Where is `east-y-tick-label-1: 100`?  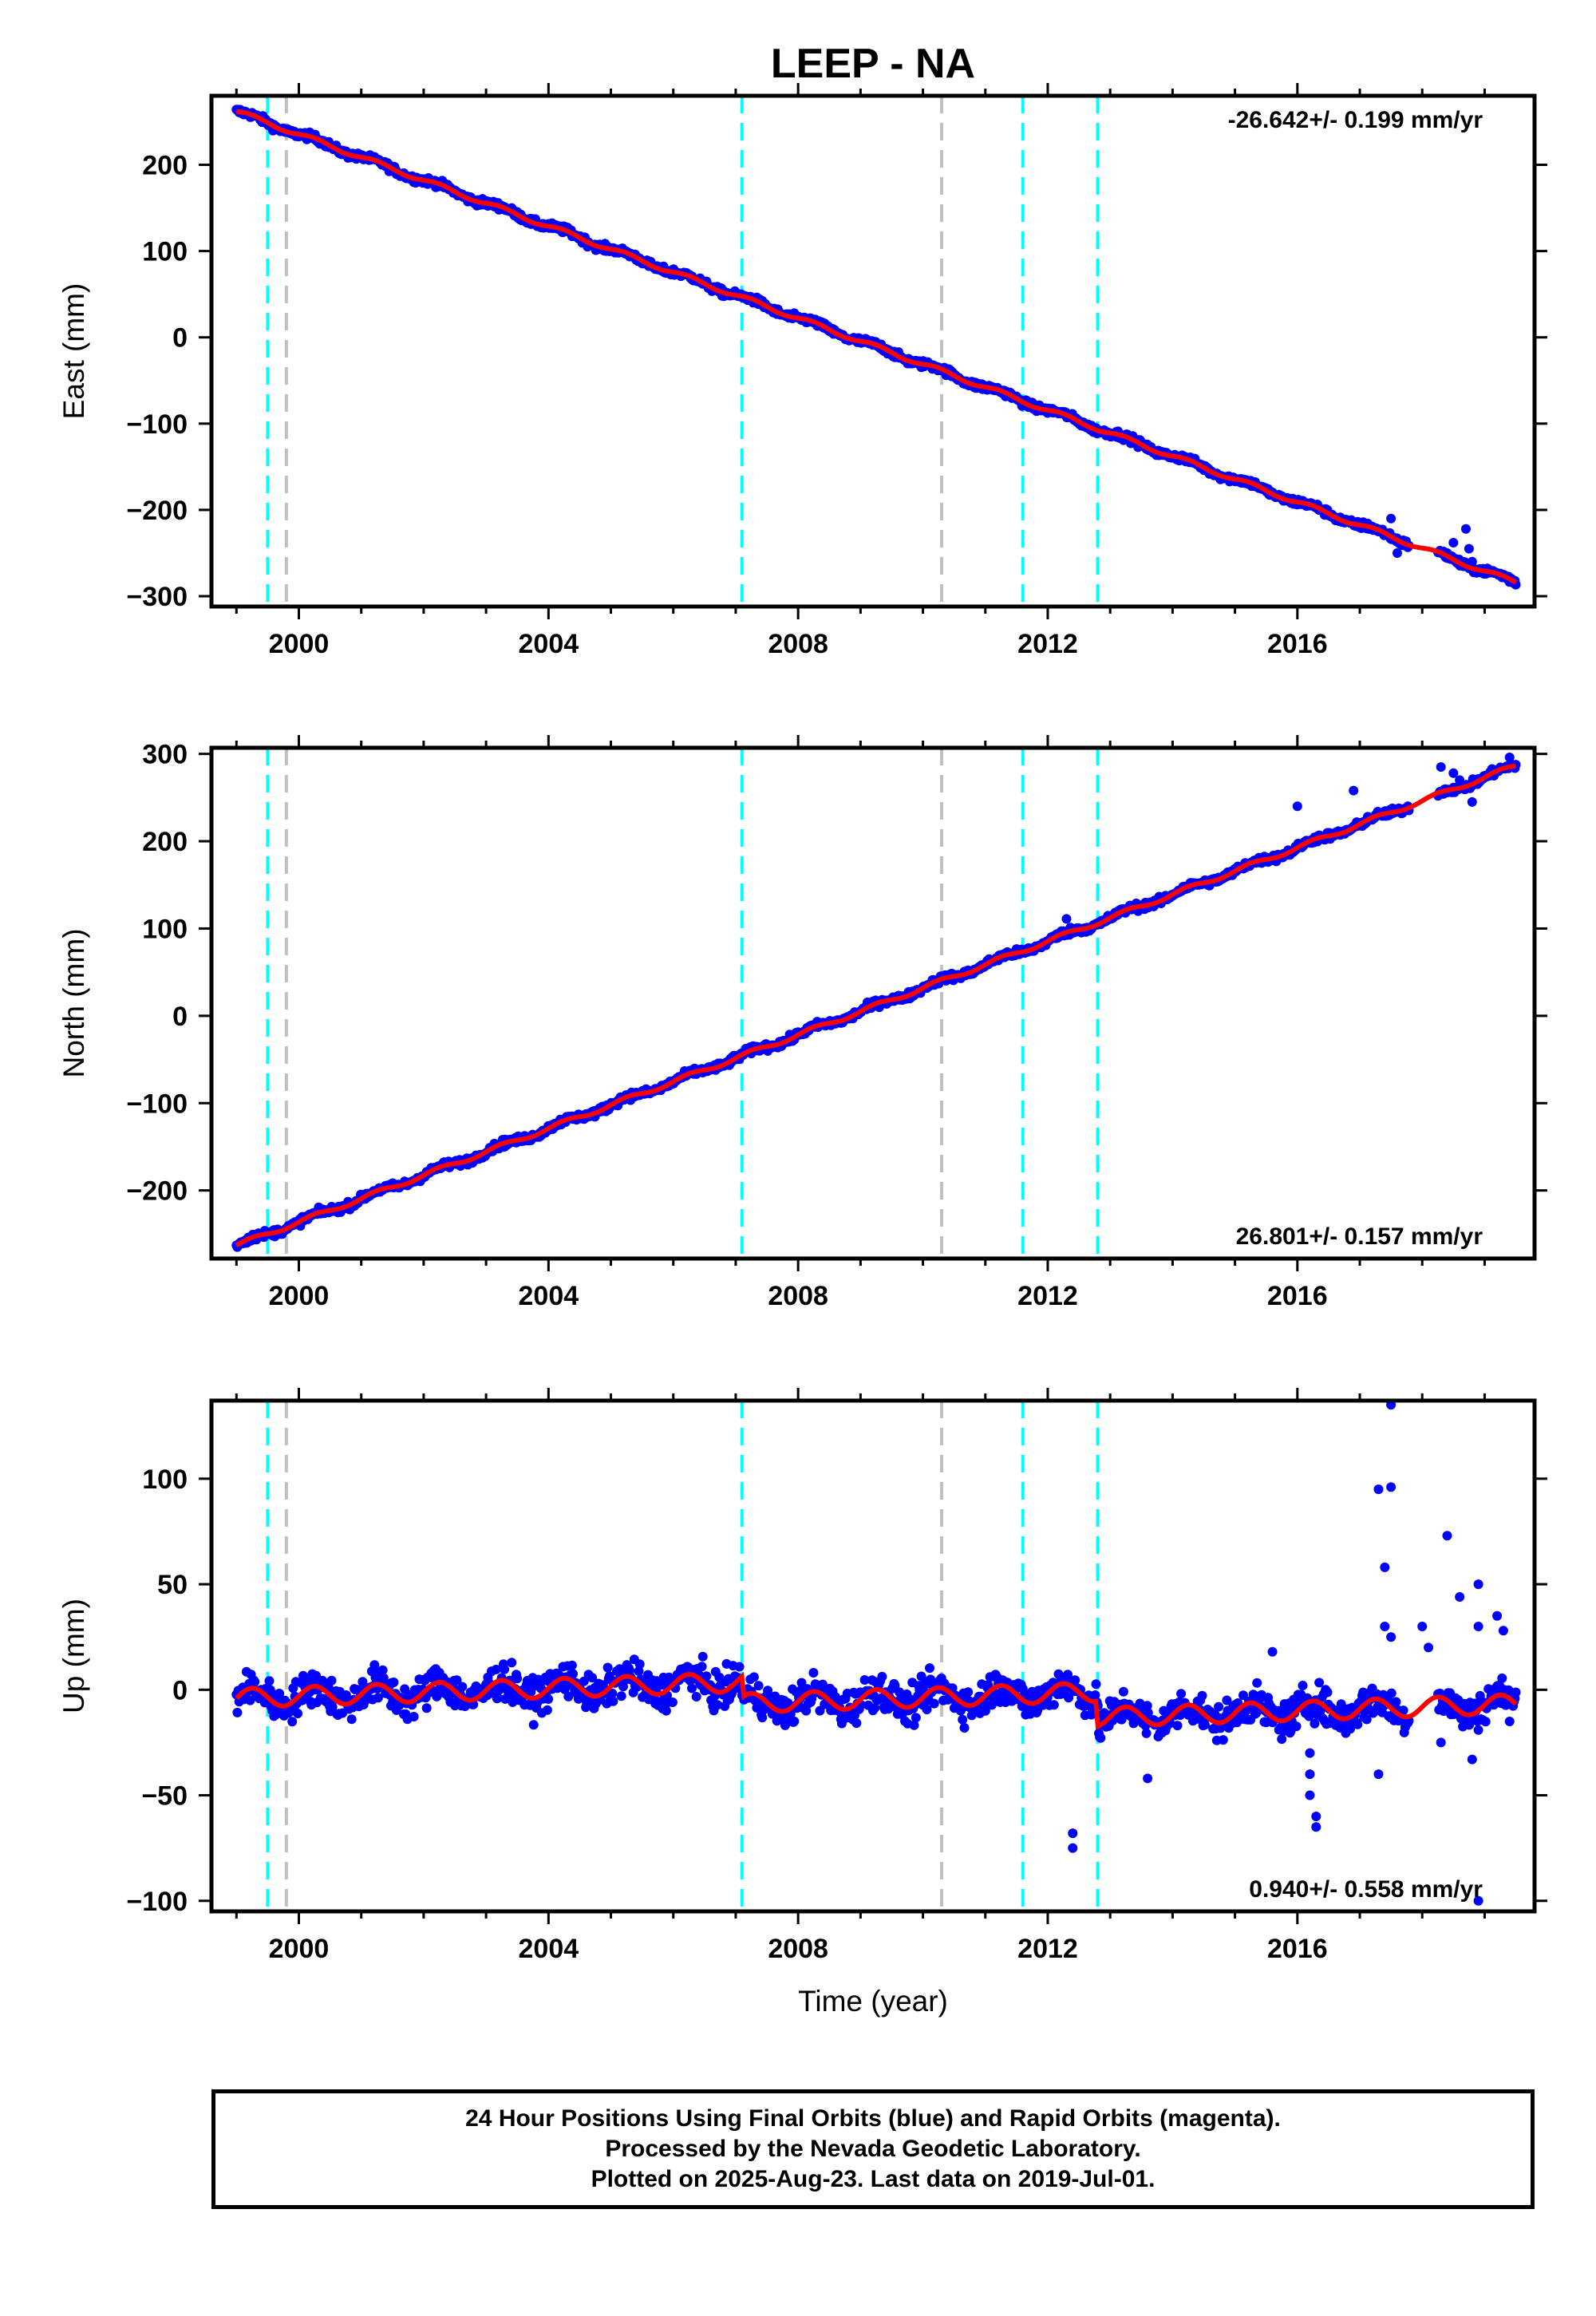
east-y-tick-label-1: 100 is located at coordinates (165, 252).